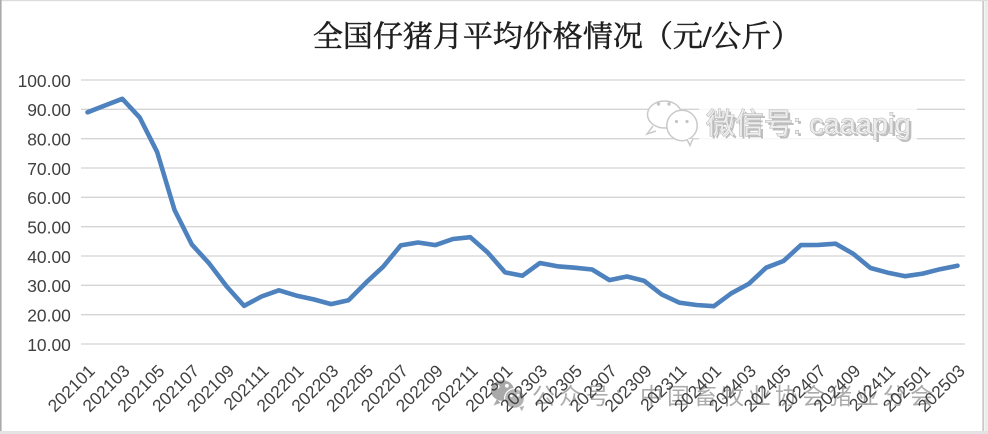 The height and width of the screenshot is (434, 988). I want to click on svg-text: 100.00, so click(44, 81).